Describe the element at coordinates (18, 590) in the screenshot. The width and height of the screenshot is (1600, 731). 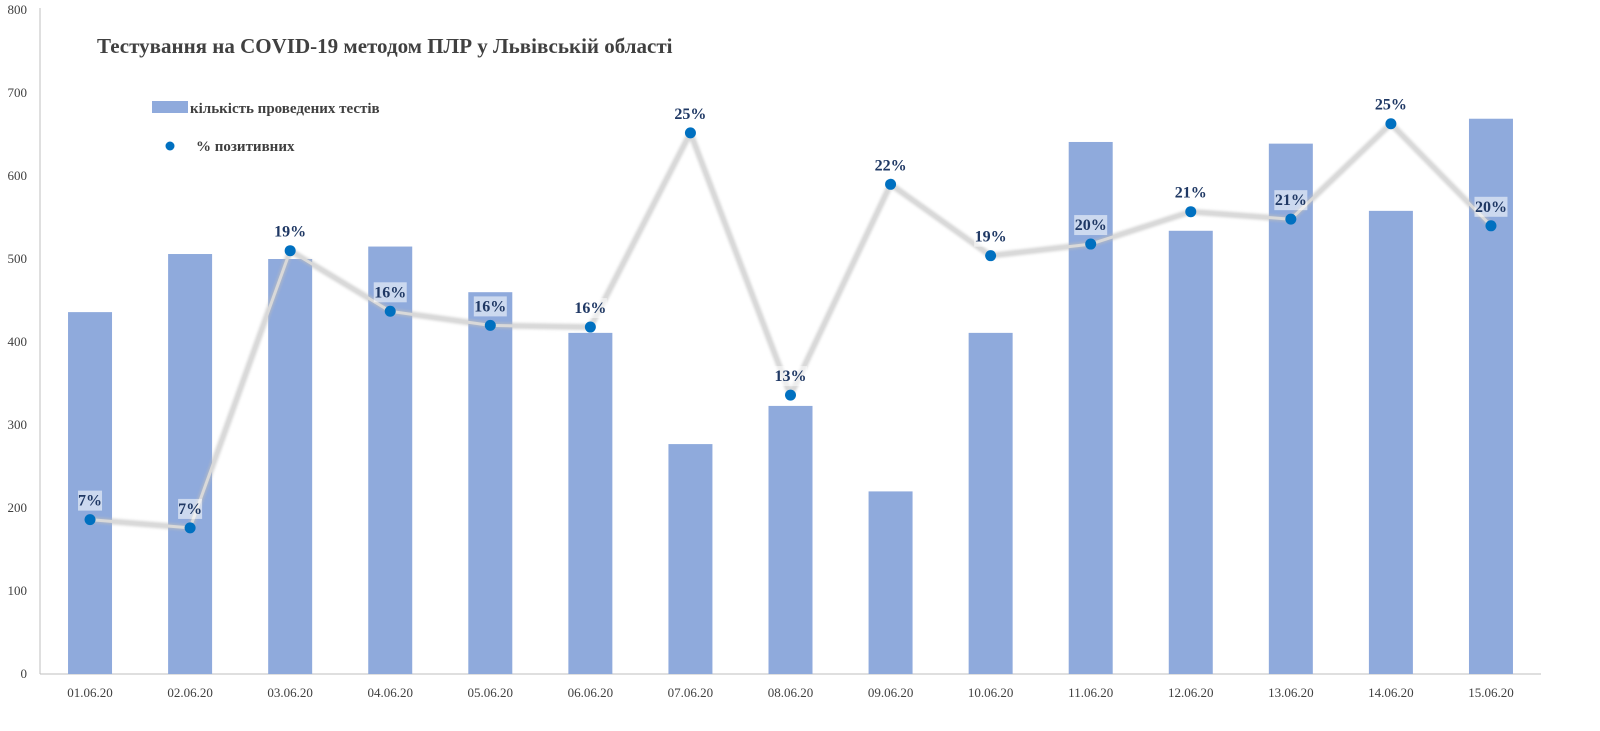
I see `y-tick-label: 100` at that location.